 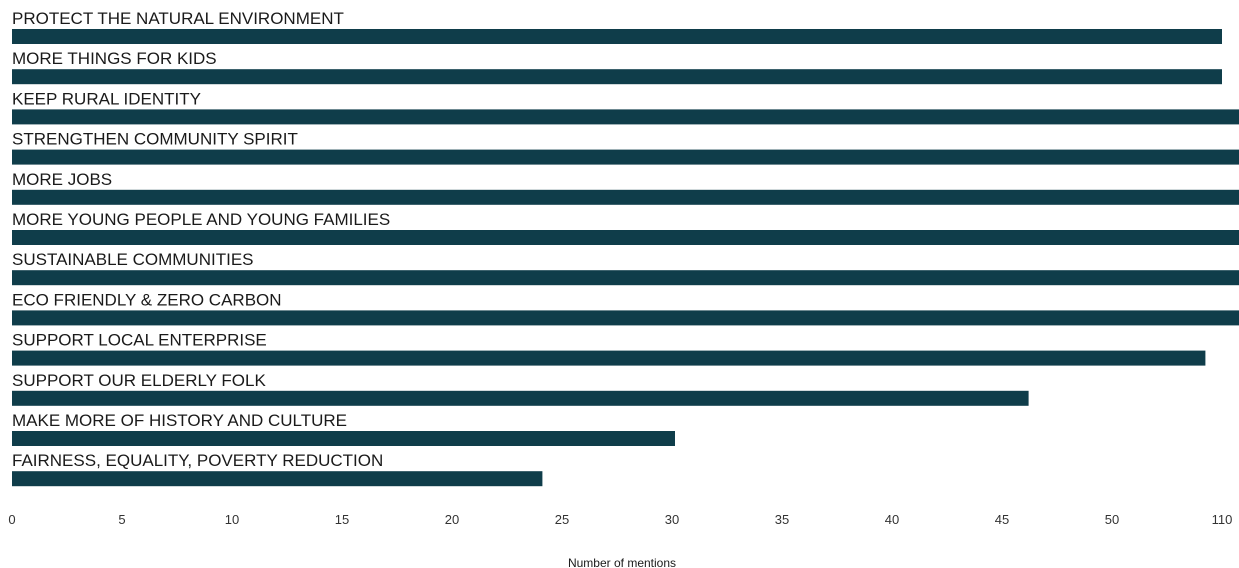 What do you see at coordinates (201, 219) in the screenshot?
I see `category-label: MORE YOUNG PEOPLE AND YOUNG FAMILIES` at bounding box center [201, 219].